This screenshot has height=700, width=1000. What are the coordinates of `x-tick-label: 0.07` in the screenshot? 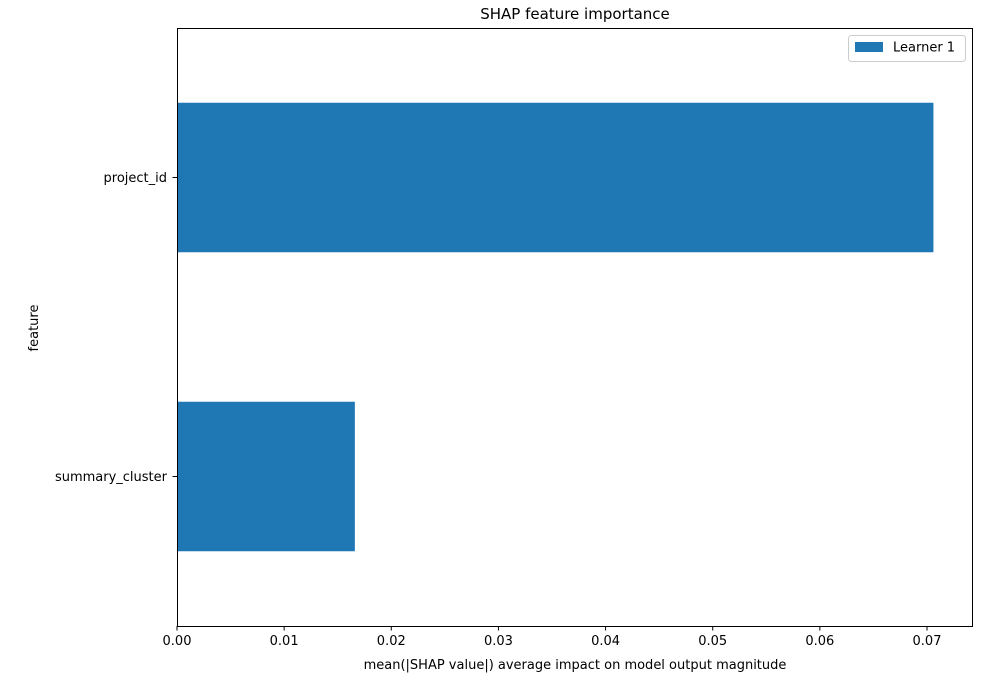 It's located at (927, 641).